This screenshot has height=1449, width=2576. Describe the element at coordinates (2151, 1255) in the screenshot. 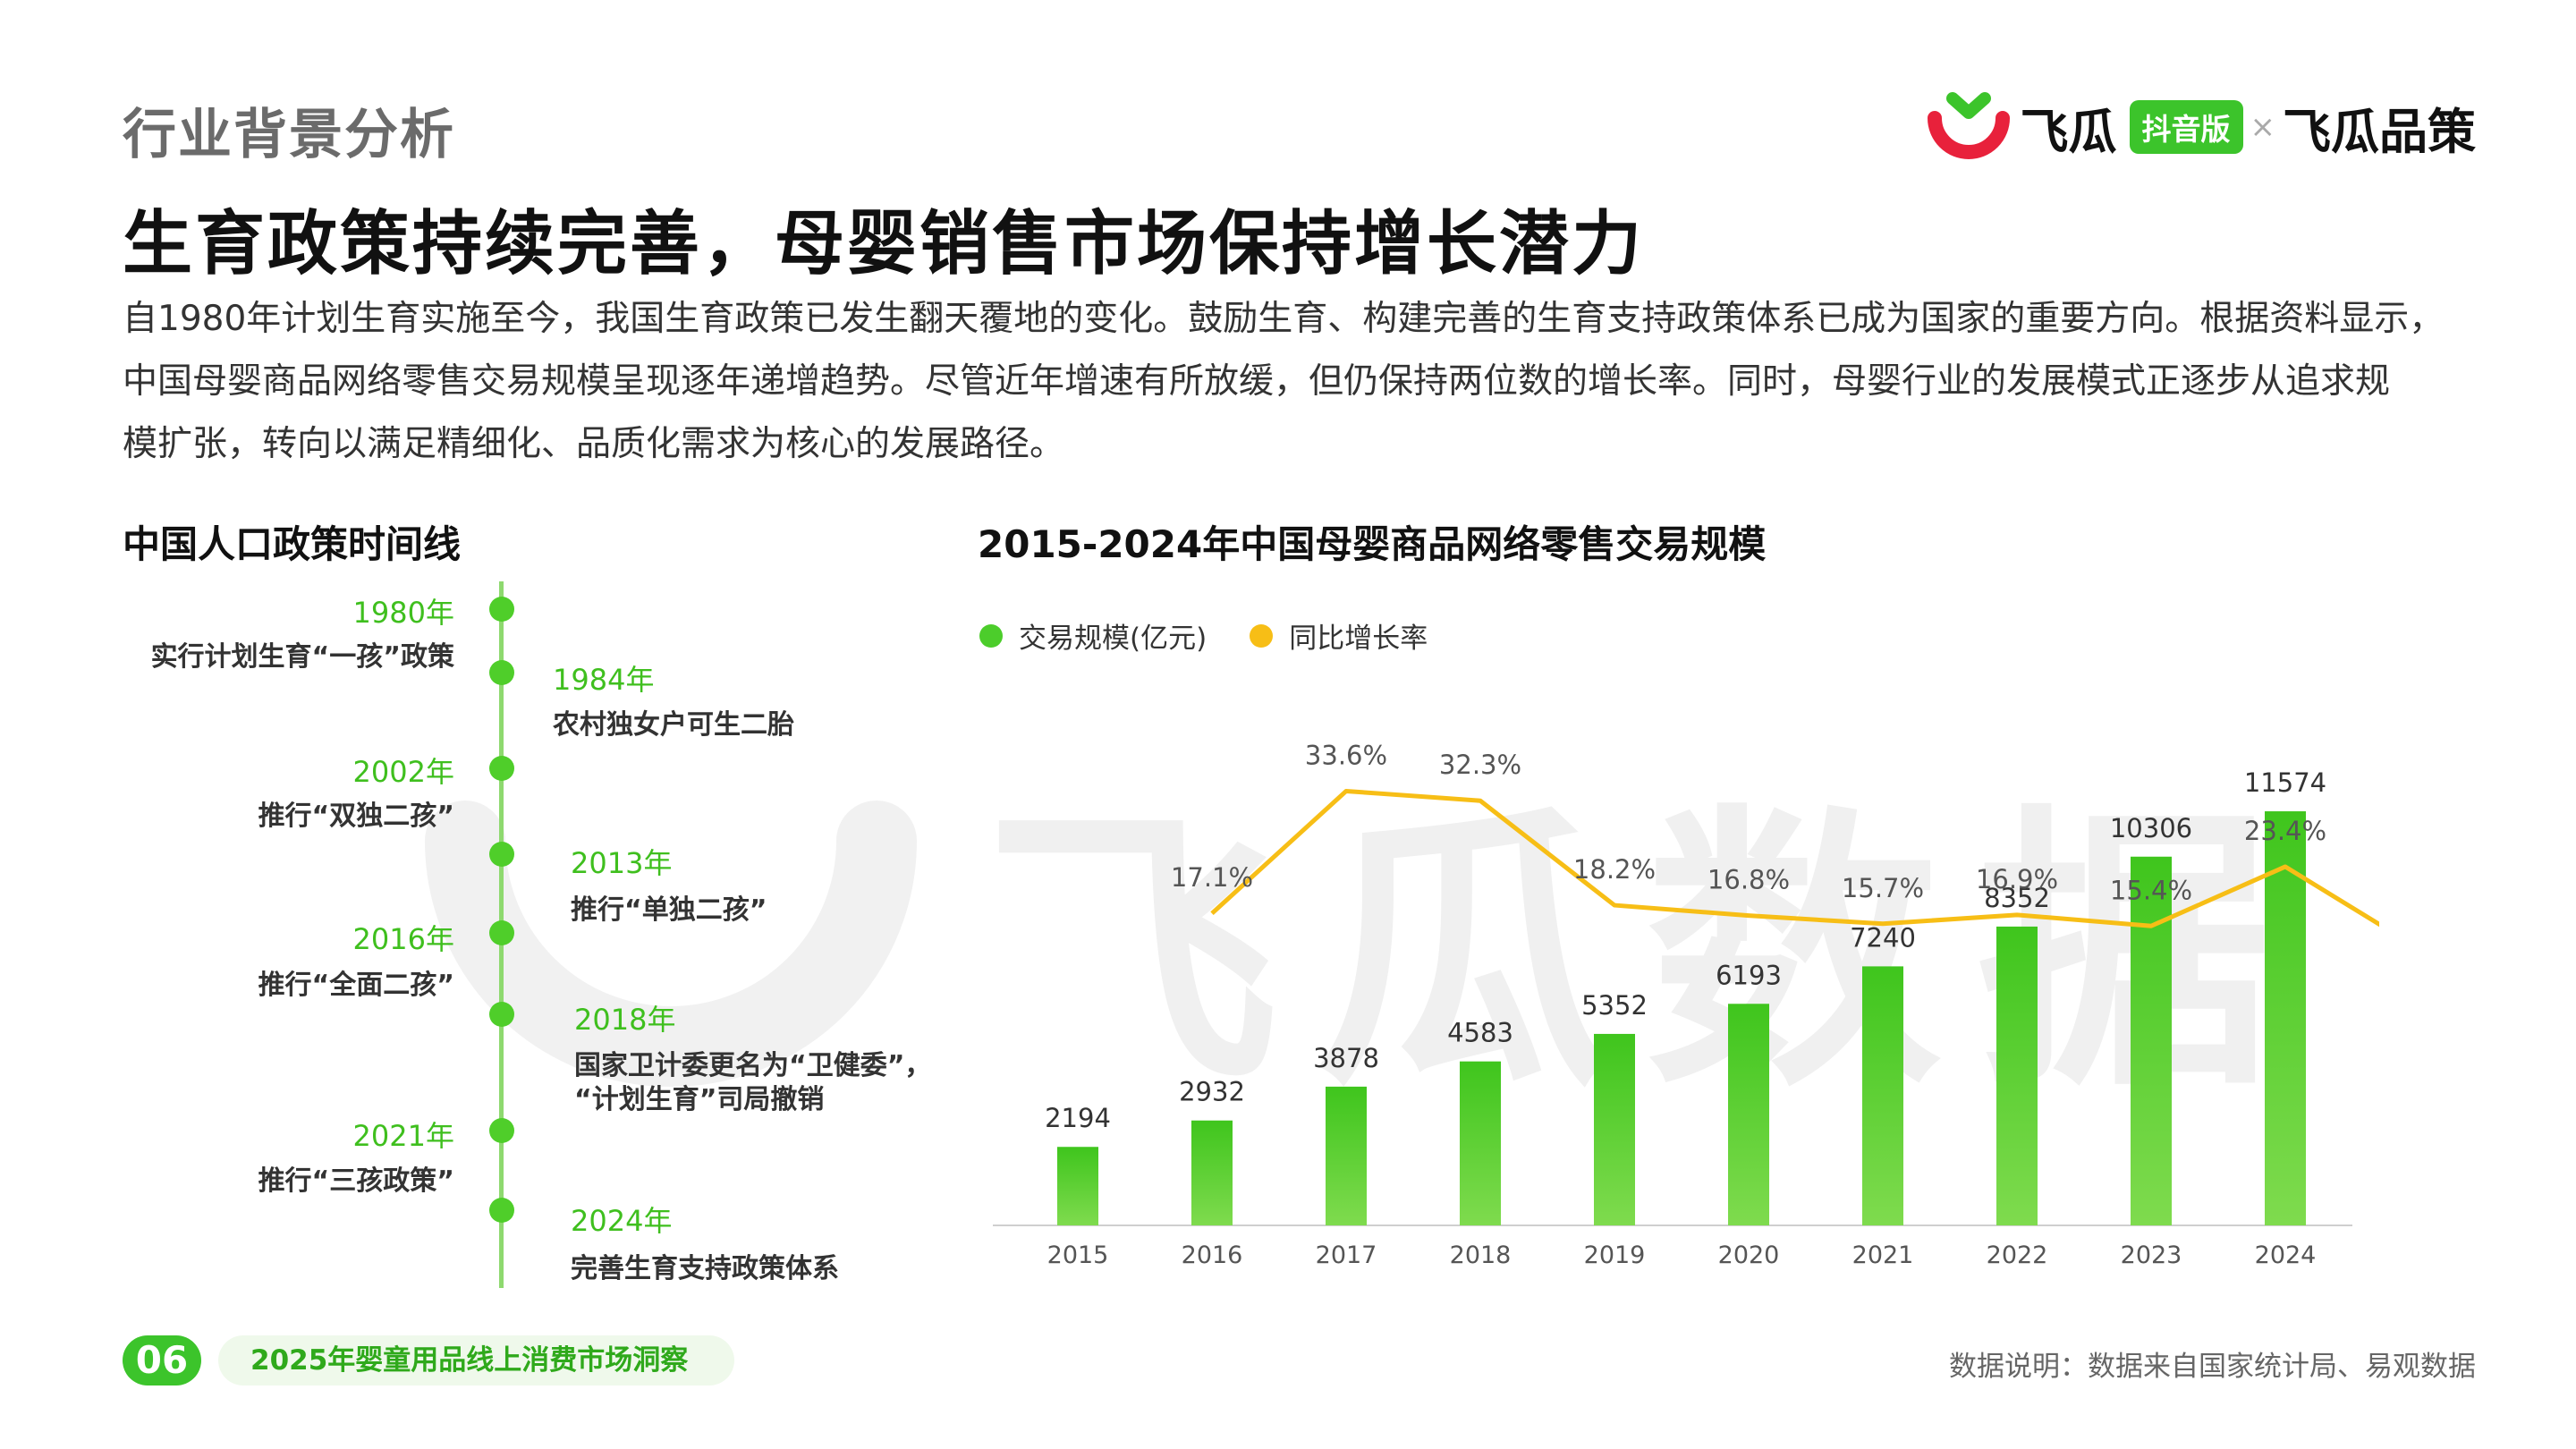

I see `x-tick-label: 2023` at that location.